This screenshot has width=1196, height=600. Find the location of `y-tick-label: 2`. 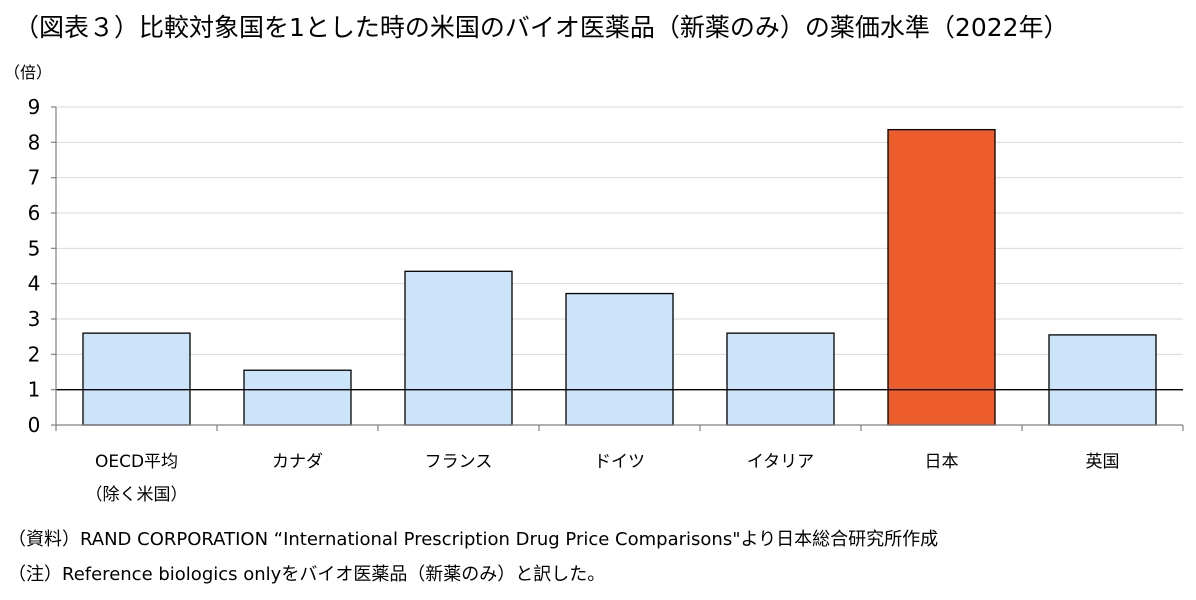

y-tick-label: 2 is located at coordinates (34, 354).